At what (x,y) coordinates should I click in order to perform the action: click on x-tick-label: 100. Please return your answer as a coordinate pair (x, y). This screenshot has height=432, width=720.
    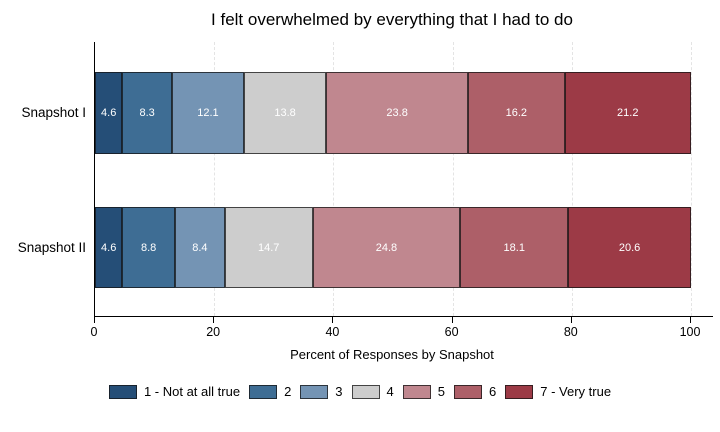
    Looking at the image, I should click on (690, 332).